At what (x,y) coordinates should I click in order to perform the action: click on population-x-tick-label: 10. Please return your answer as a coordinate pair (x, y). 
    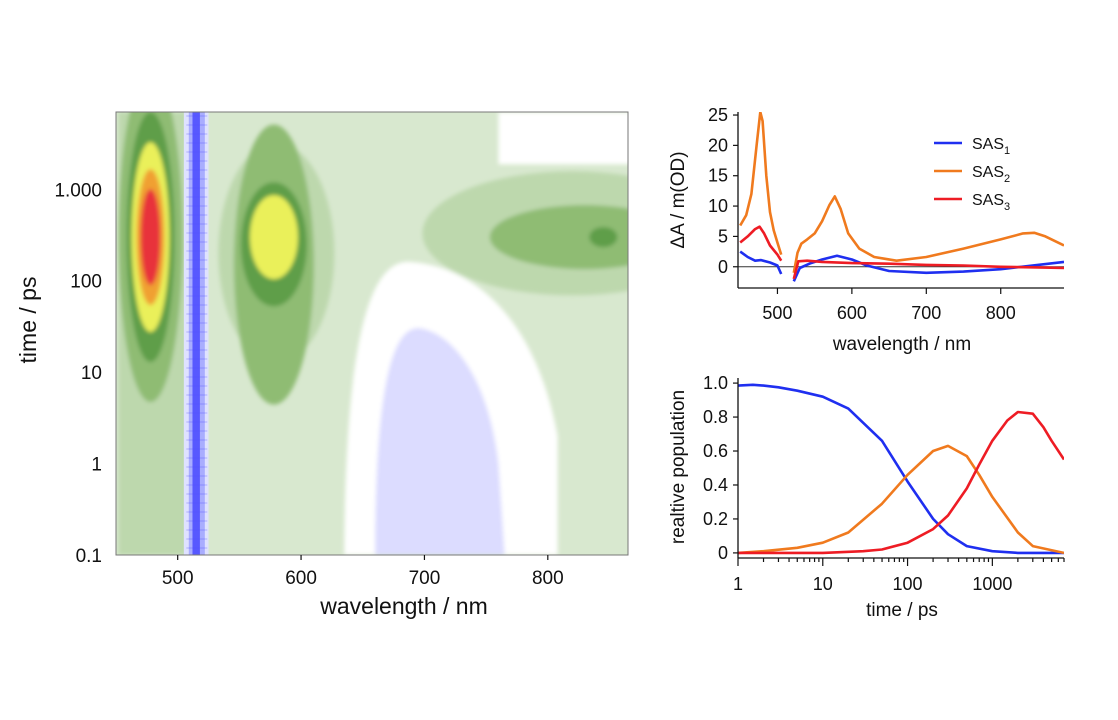
    Looking at the image, I should click on (823, 584).